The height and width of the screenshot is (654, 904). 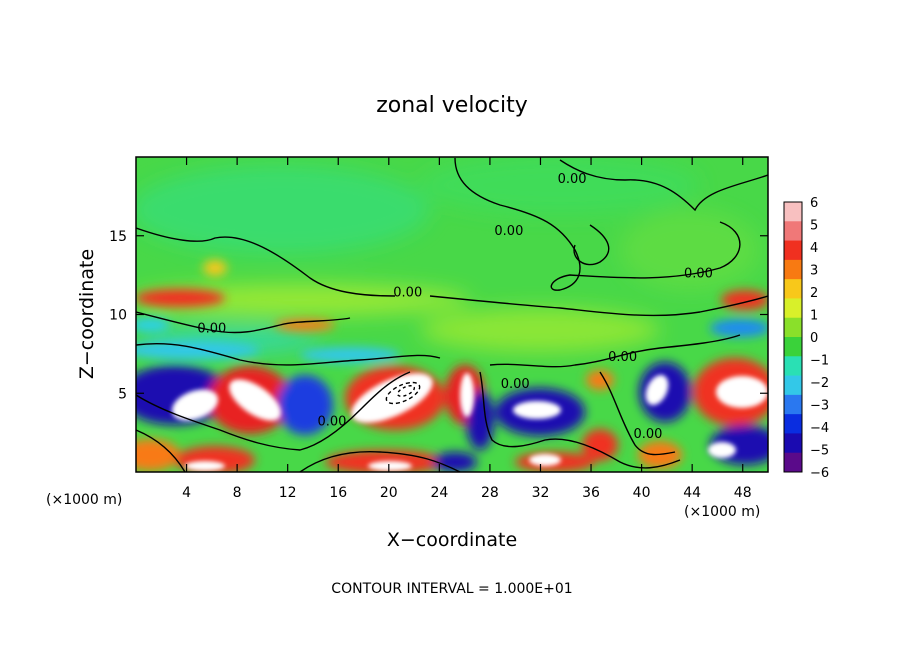 What do you see at coordinates (806, 338) in the screenshot?
I see `colorbar: 6 5 4 3 2 1 0 −1 −2 −3 −4 −5 −6` at bounding box center [806, 338].